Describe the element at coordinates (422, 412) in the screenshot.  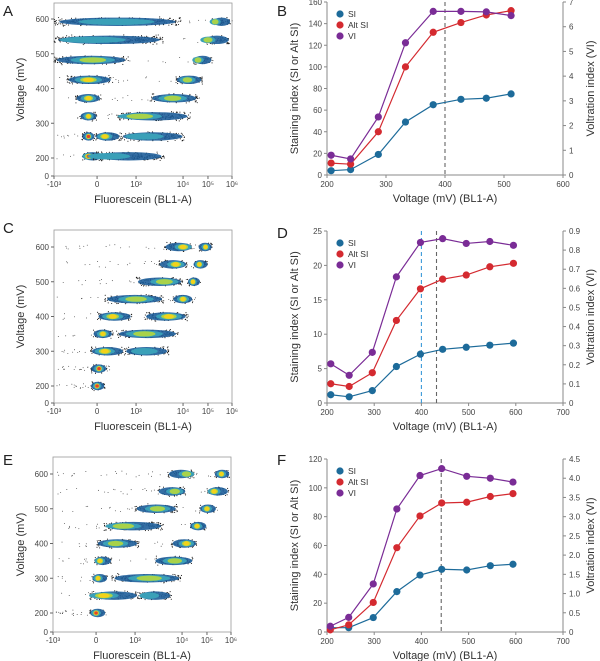
I see `x-tick-label: 400` at that location.